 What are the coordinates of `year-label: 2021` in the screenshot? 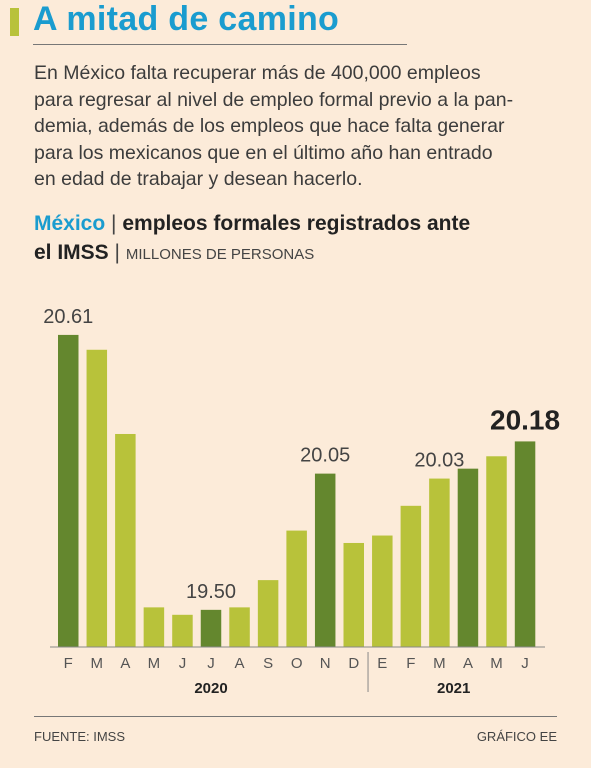 It's located at (453, 688).